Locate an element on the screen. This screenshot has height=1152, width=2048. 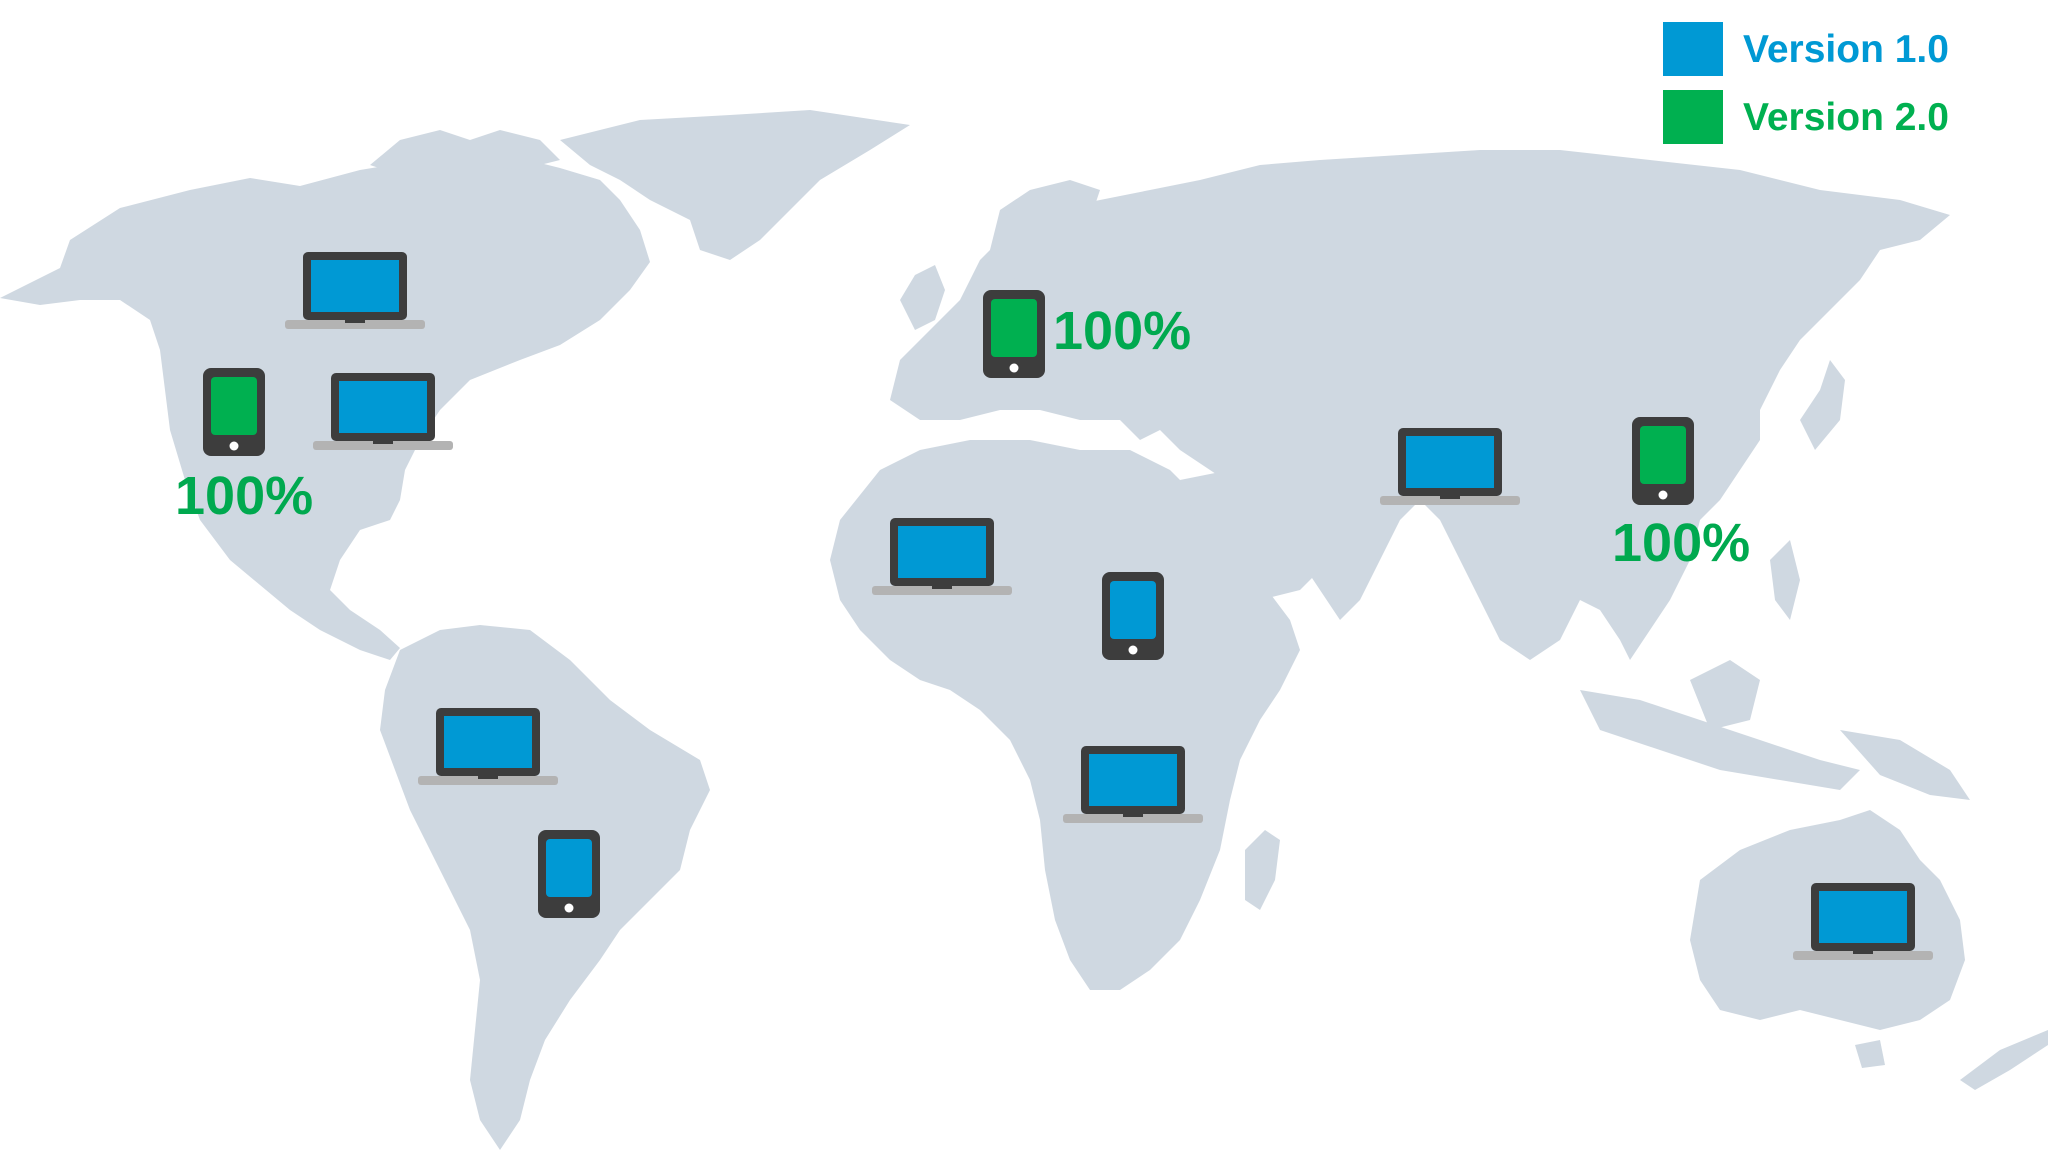
legend-label-v2: Version 2.0 is located at coordinates (1846, 117).